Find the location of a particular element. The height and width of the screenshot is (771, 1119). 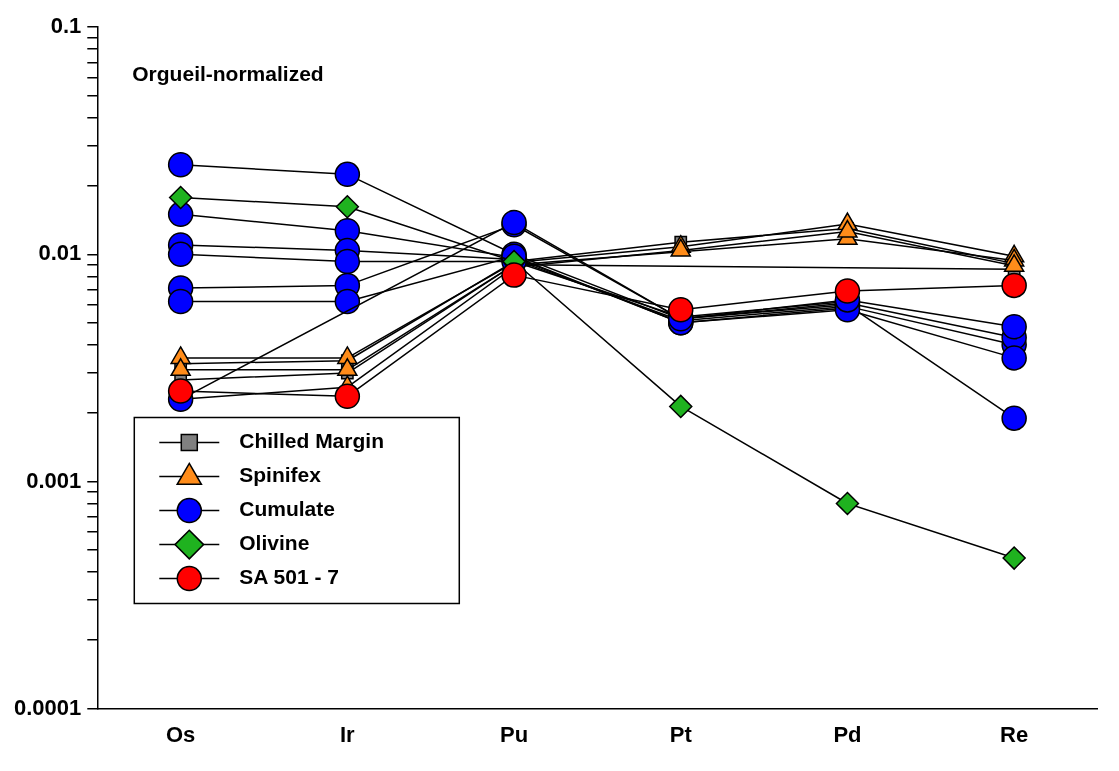

x-tick-label: Os is located at coordinates (180, 734).